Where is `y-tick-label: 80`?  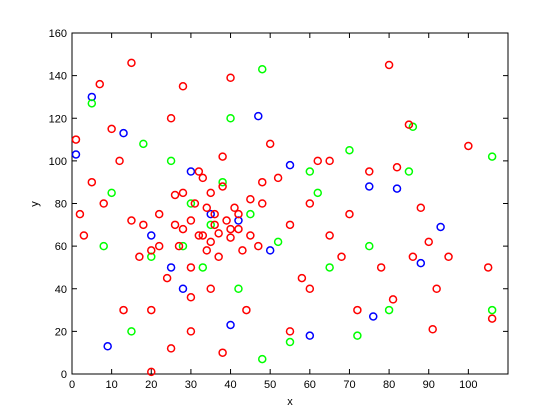 y-tick-label: 80 is located at coordinates (61, 205).